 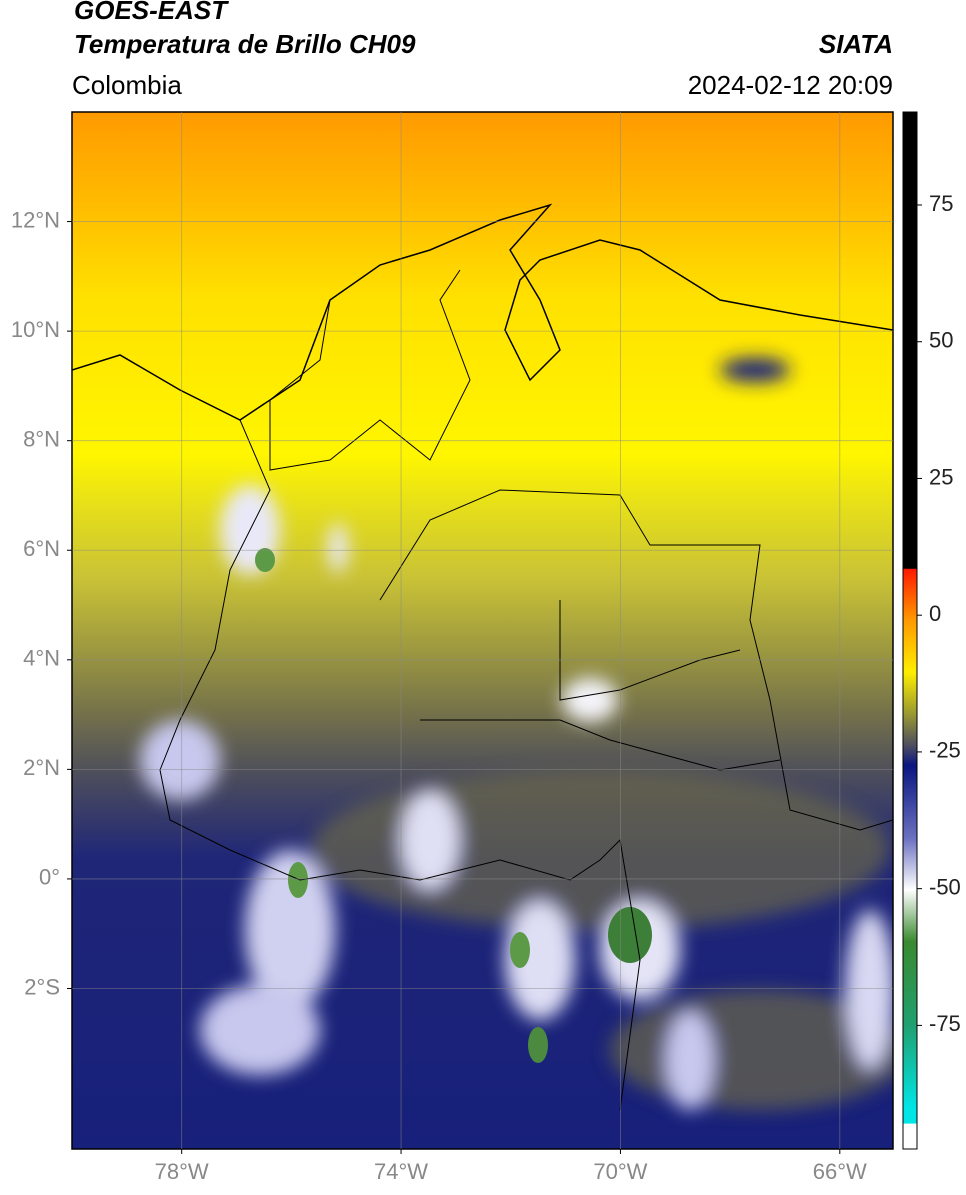 What do you see at coordinates (941, 476) in the screenshot?
I see `colorbar-tick-label: 25` at bounding box center [941, 476].